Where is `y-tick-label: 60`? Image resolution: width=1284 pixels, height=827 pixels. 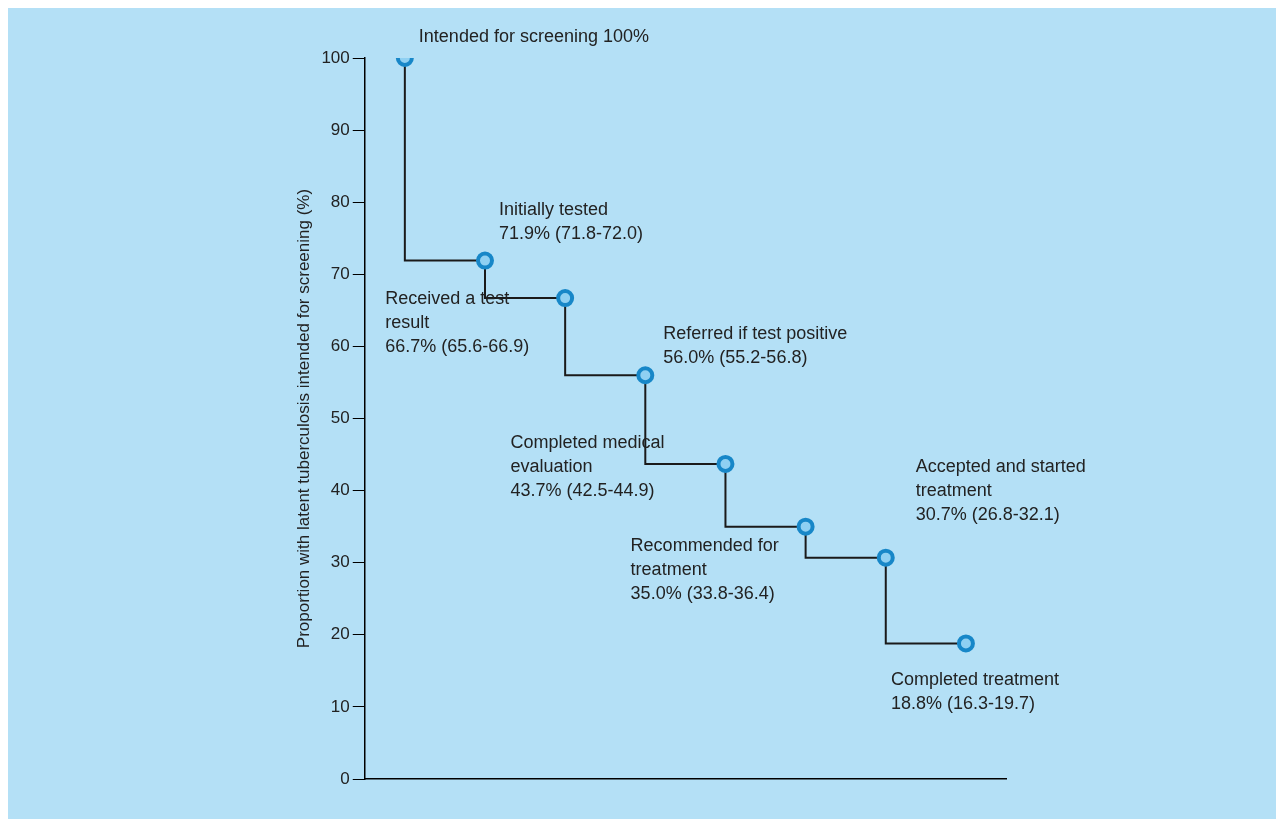
y-tick-label: 60 is located at coordinates (340, 346).